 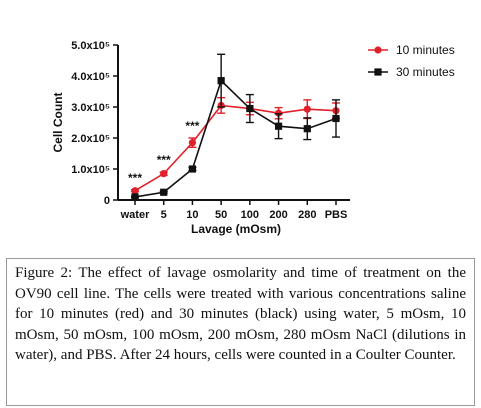 I want to click on legend-label: 30 minutes, so click(x=425, y=72).